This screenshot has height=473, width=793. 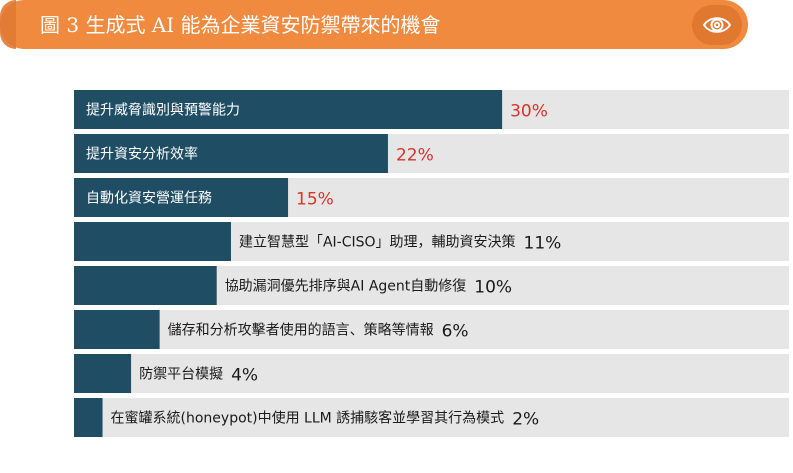 I want to click on bar-row: 提升資安分析效率 22%, so click(x=431, y=153).